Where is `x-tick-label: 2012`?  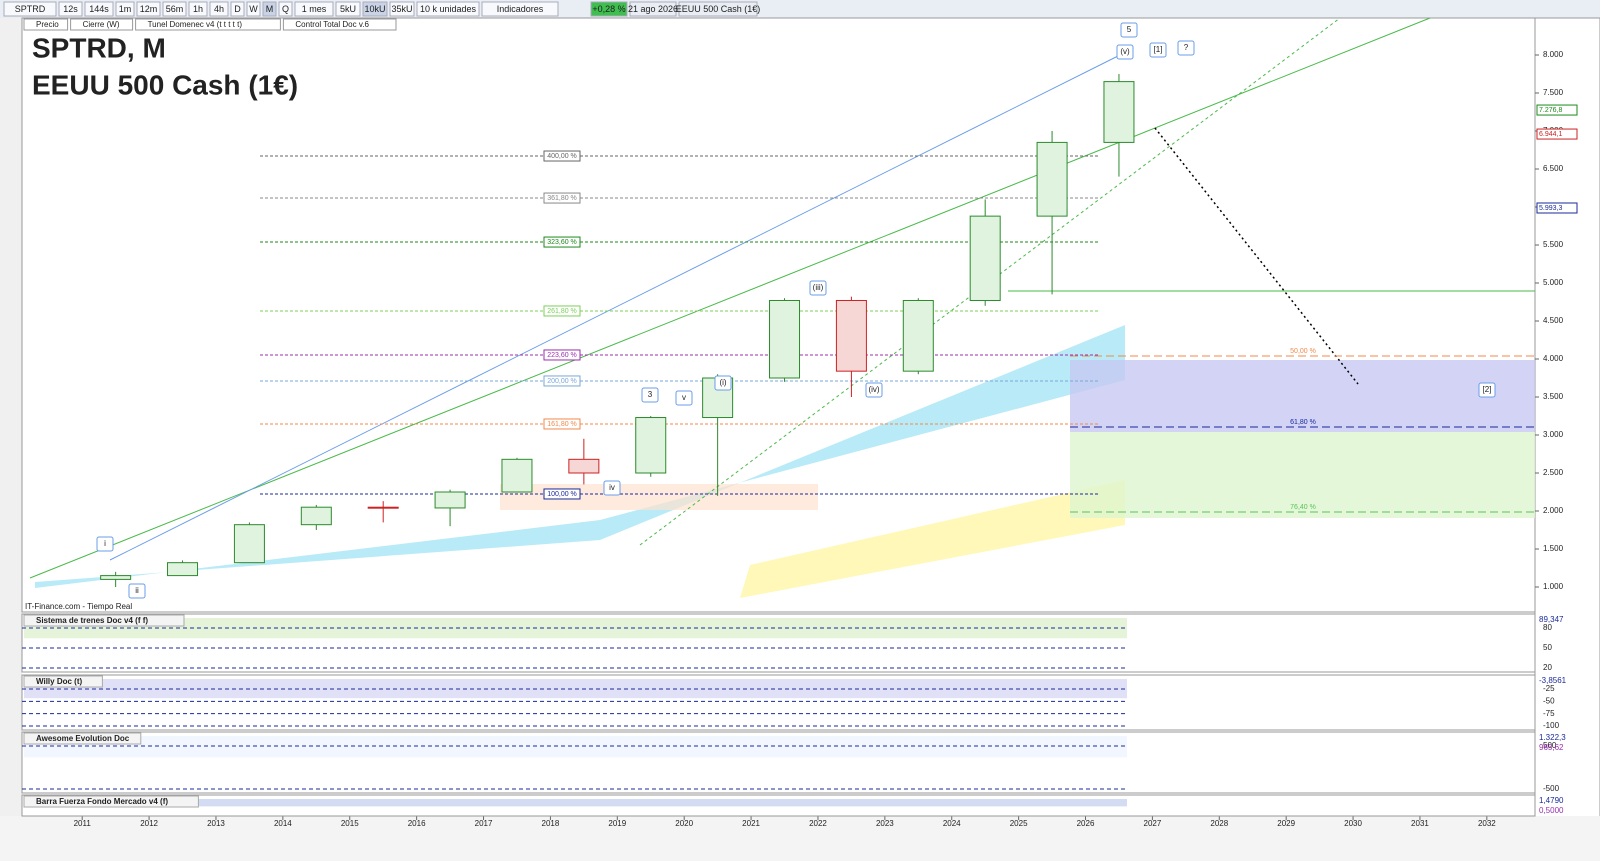
x-tick-label: 2012 is located at coordinates (149, 823).